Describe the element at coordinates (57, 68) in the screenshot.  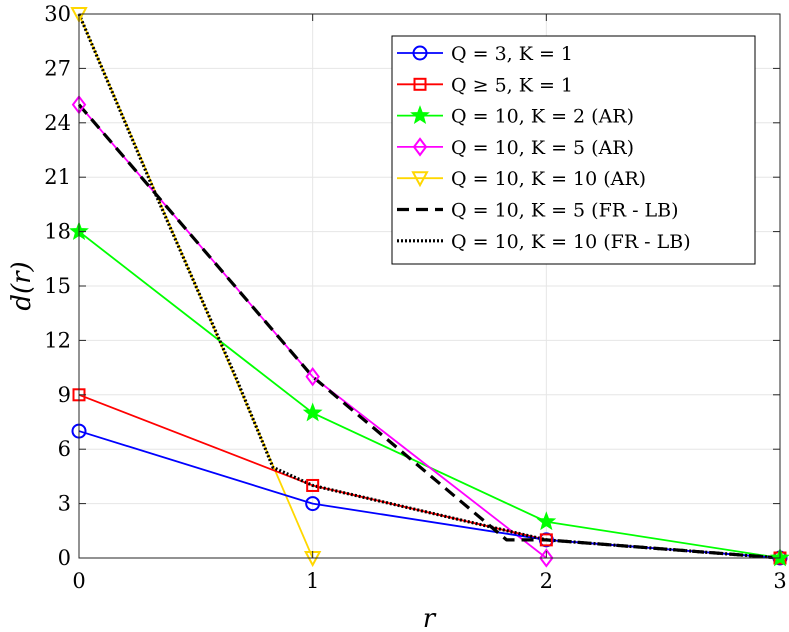
I see `y-tick-label: 27` at that location.